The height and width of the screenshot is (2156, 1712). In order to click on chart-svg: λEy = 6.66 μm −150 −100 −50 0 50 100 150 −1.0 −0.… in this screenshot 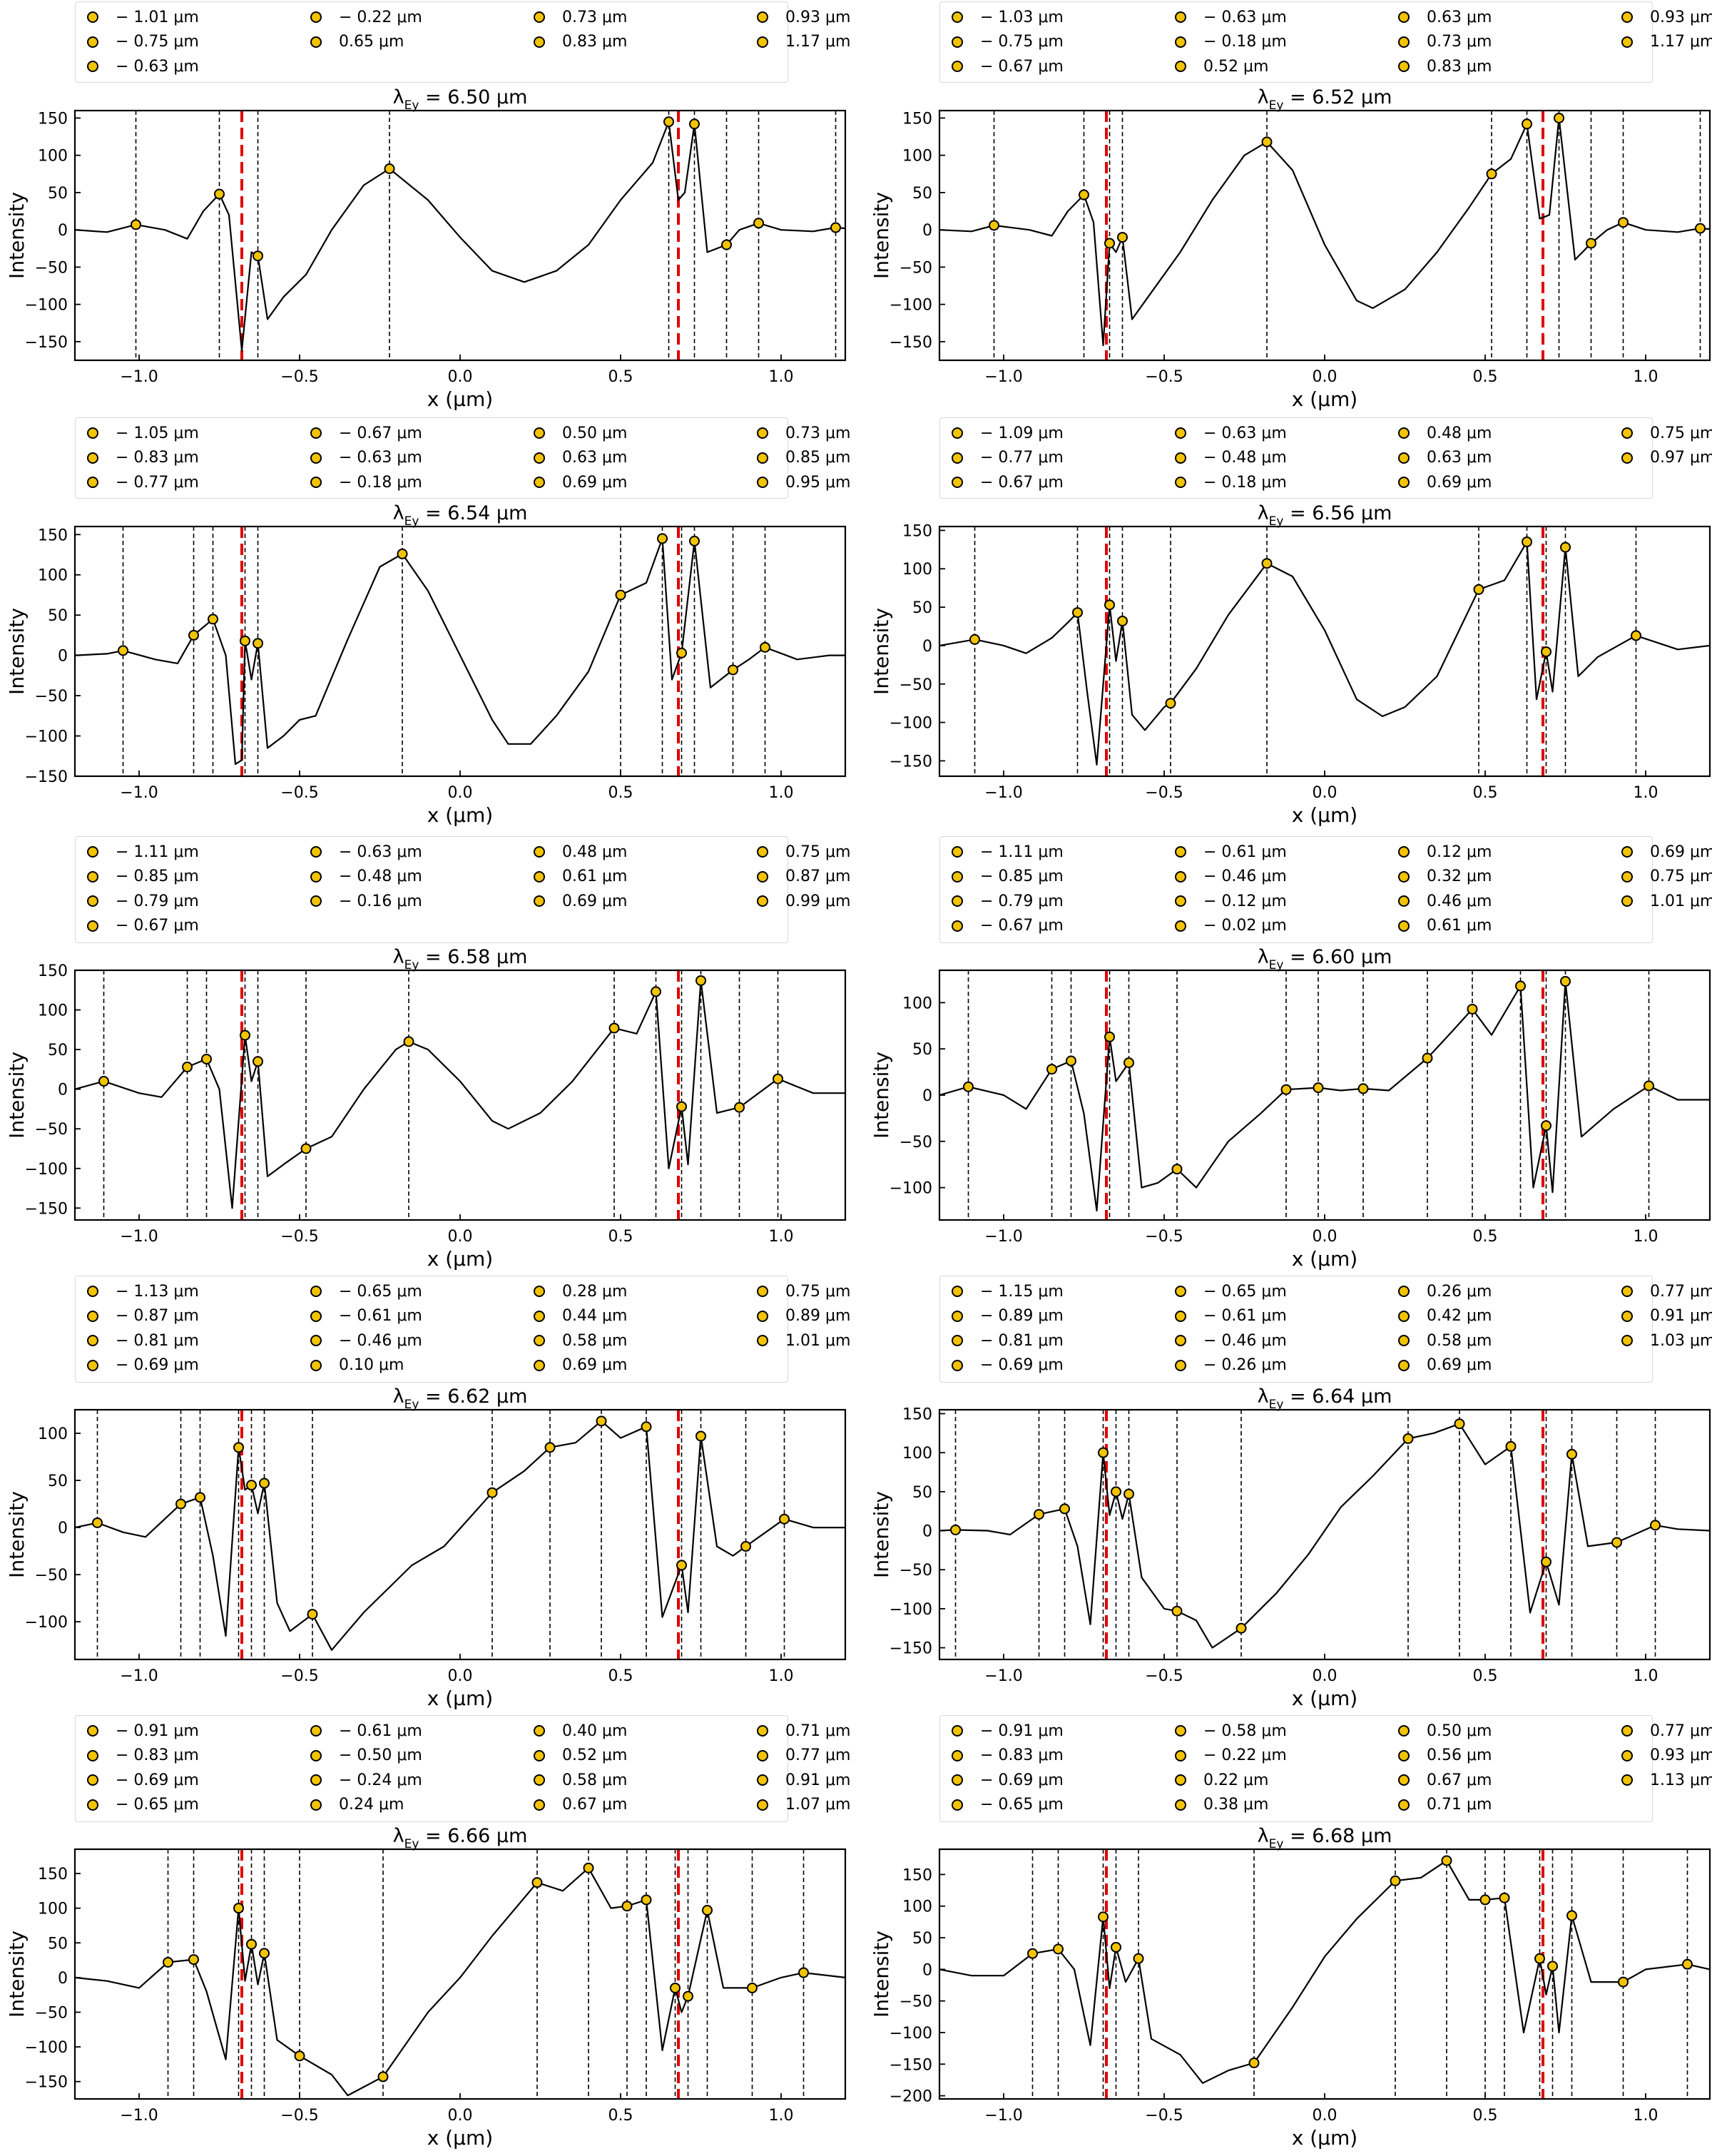, I will do `click(426, 1987)`.